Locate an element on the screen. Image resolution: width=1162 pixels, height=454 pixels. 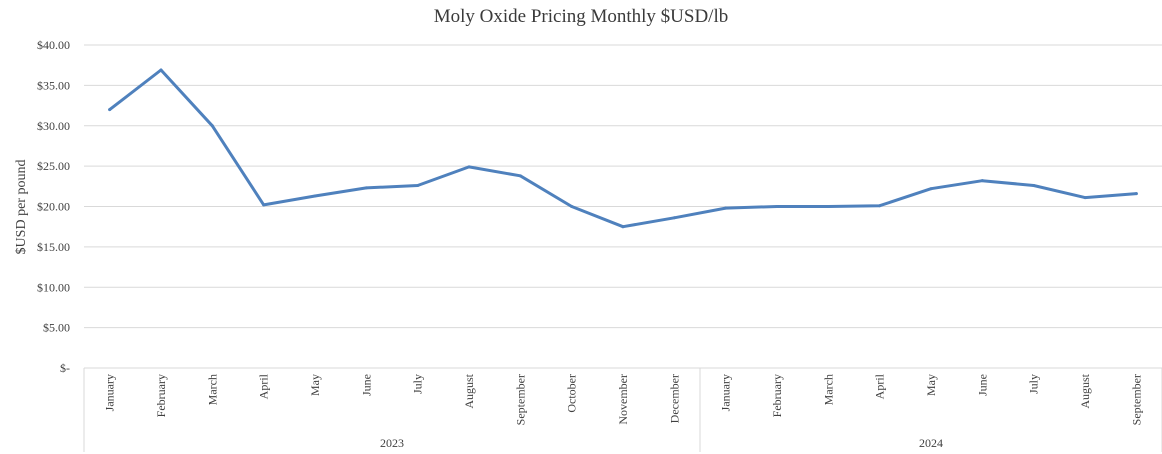
group-label: 2023 is located at coordinates (392, 443).